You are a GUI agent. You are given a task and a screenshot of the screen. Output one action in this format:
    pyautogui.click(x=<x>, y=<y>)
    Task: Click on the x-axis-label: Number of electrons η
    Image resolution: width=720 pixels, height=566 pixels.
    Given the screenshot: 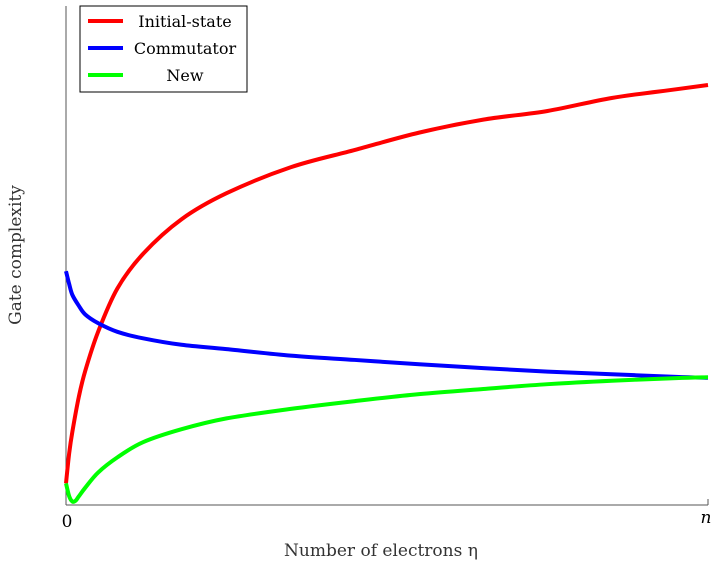 What is the action you would take?
    pyautogui.click(x=381, y=551)
    